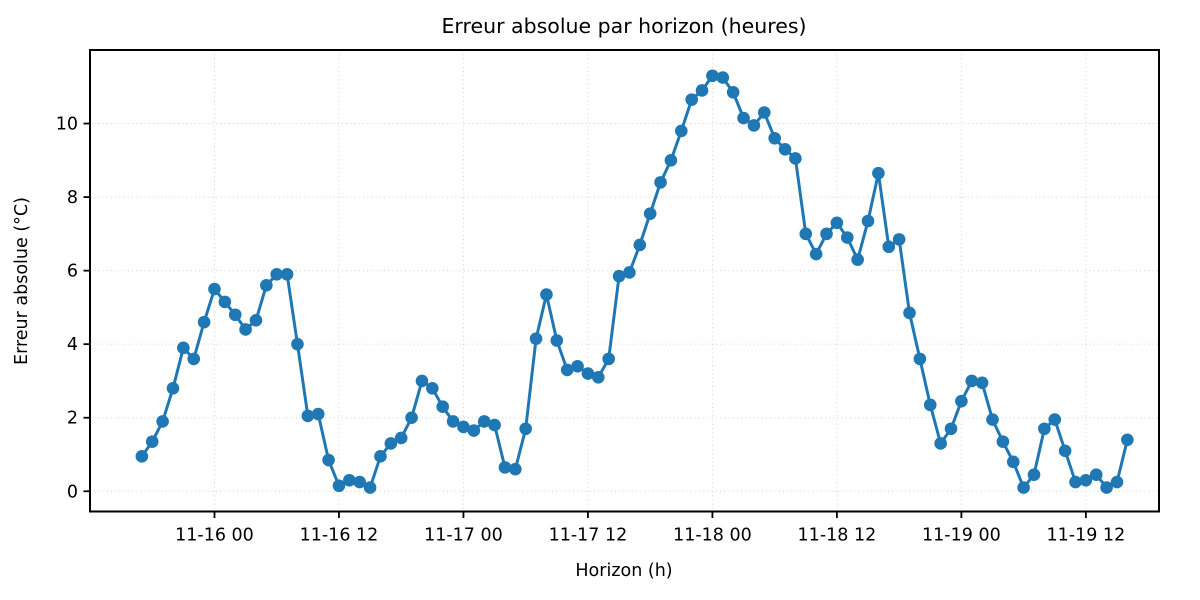 The width and height of the screenshot is (1200, 600). Describe the element at coordinates (1086, 536) in the screenshot. I see `x-tick-label: 11-19 12` at that location.